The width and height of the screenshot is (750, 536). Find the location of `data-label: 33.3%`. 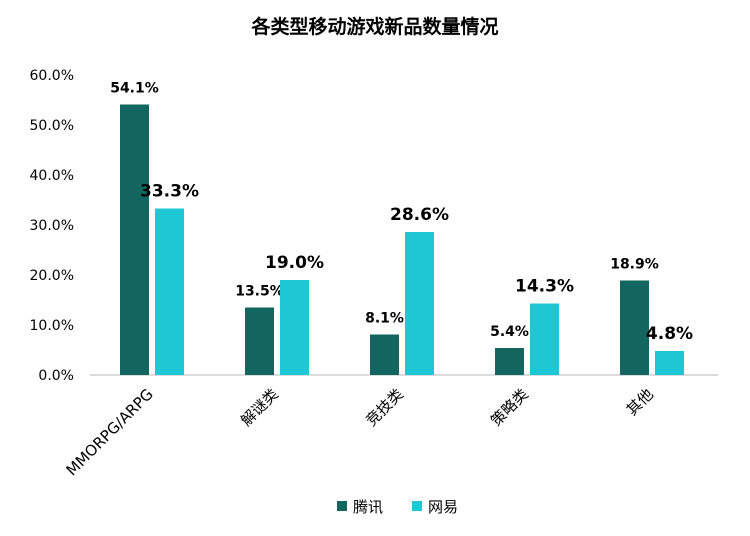

data-label: 33.3% is located at coordinates (169, 192).